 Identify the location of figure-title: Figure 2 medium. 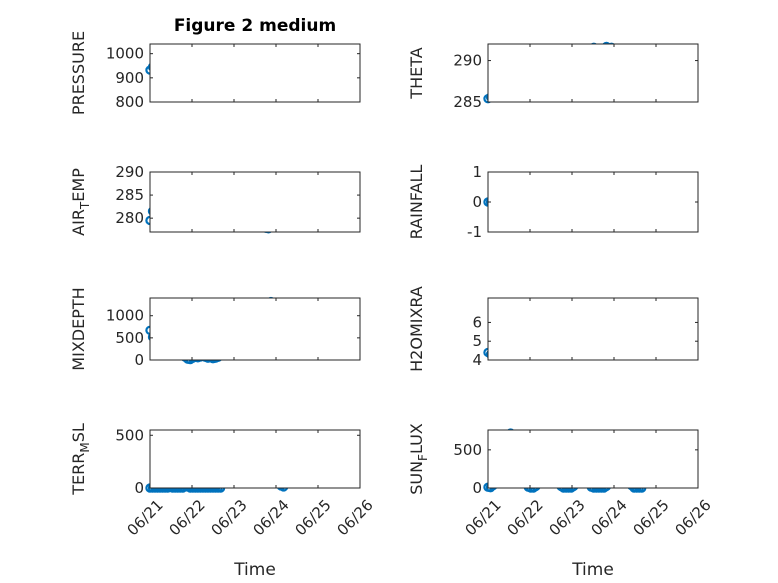
(255, 26).